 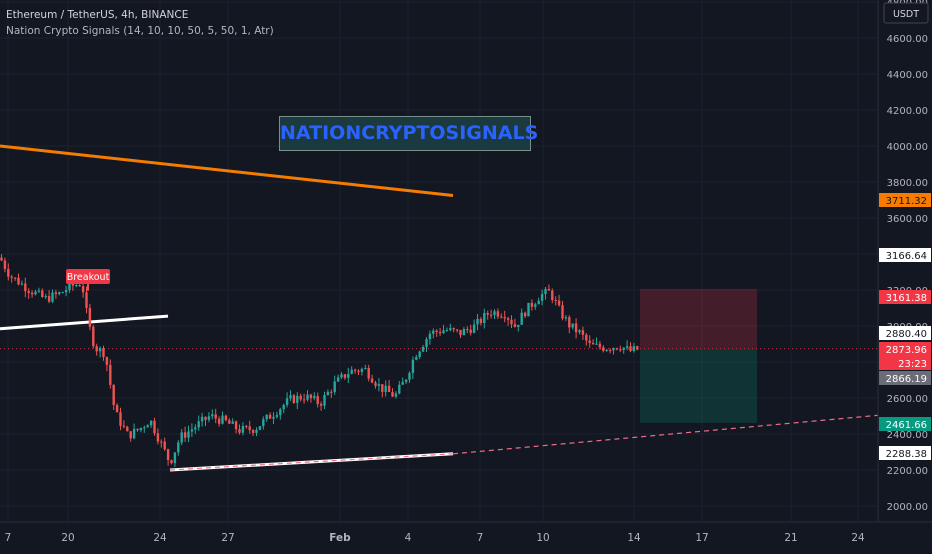 What do you see at coordinates (97, 15) in the screenshot?
I see `symbol-title: Ethereum / TetherUS, 4h, BINANCE` at bounding box center [97, 15].